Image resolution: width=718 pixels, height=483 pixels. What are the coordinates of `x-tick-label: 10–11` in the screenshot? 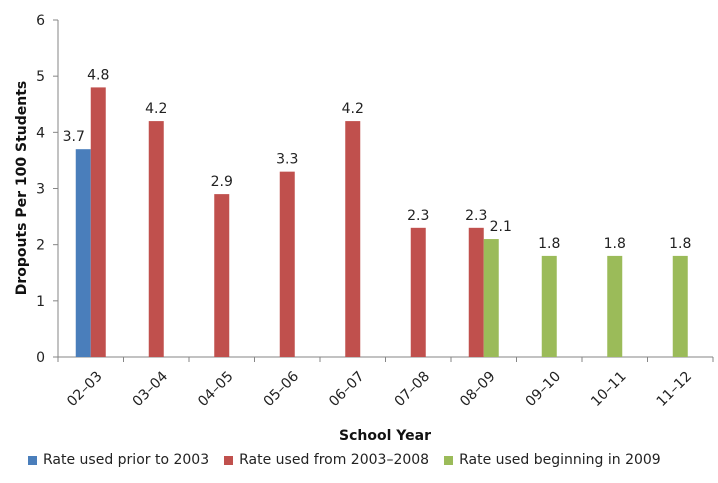 It's located at (608, 389).